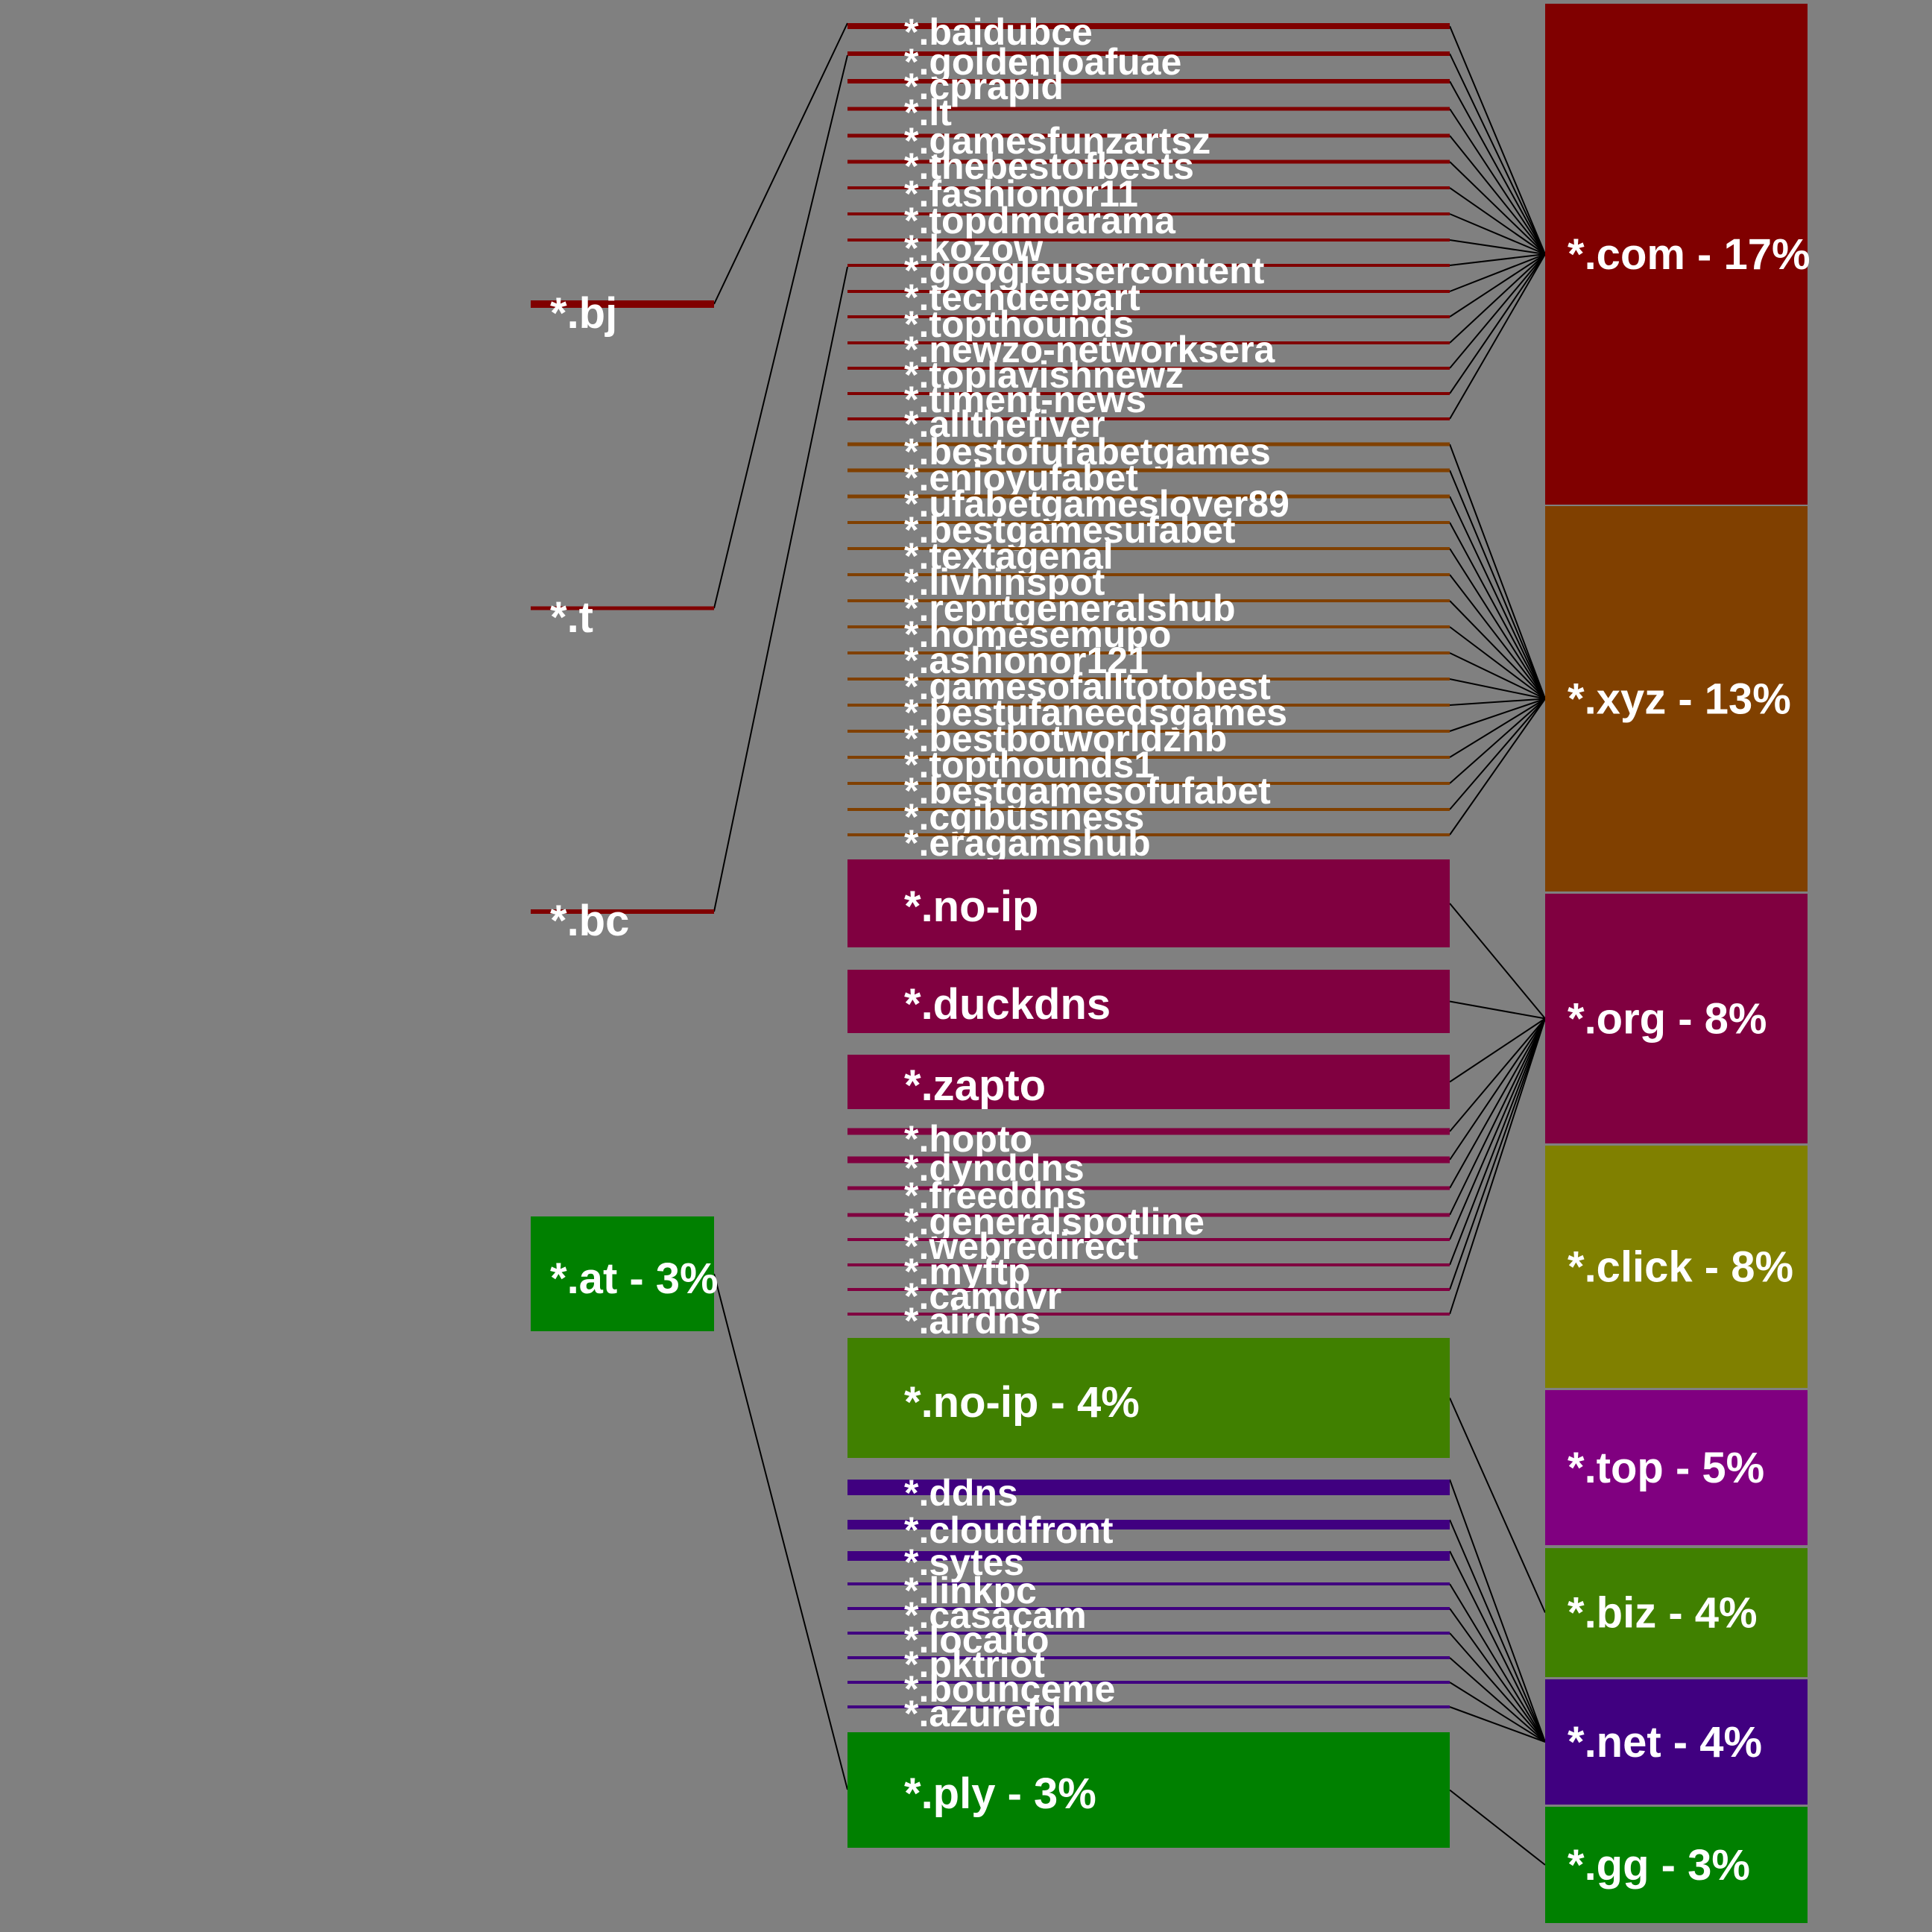 Image resolution: width=1932 pixels, height=1932 pixels. What do you see at coordinates (1148, 1562) in the screenshot?
I see `subdomain-node-sytes: *.sytes` at bounding box center [1148, 1562].